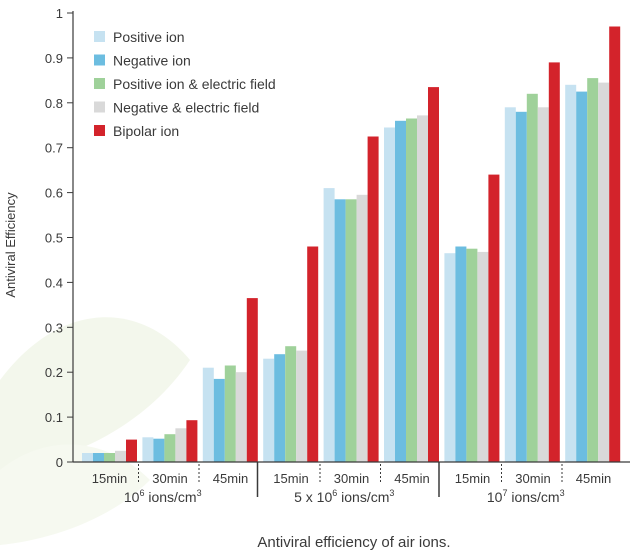 Image resolution: width=638 pixels, height=556 pixels. What do you see at coordinates (54, 58) in the screenshot?
I see `y-tick-label: 0.9` at bounding box center [54, 58].